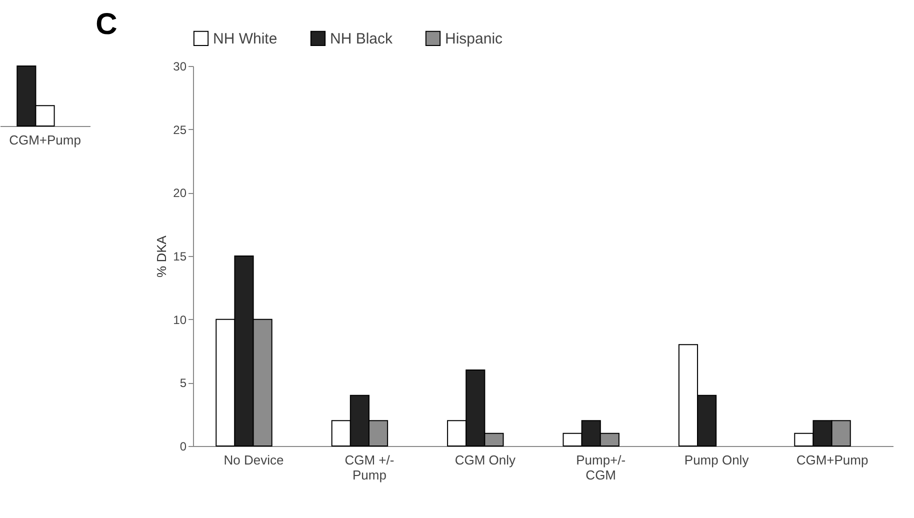 The height and width of the screenshot is (518, 914). What do you see at coordinates (601, 467) in the screenshot?
I see `x-tick-label: Pump+/- CGM` at bounding box center [601, 467].